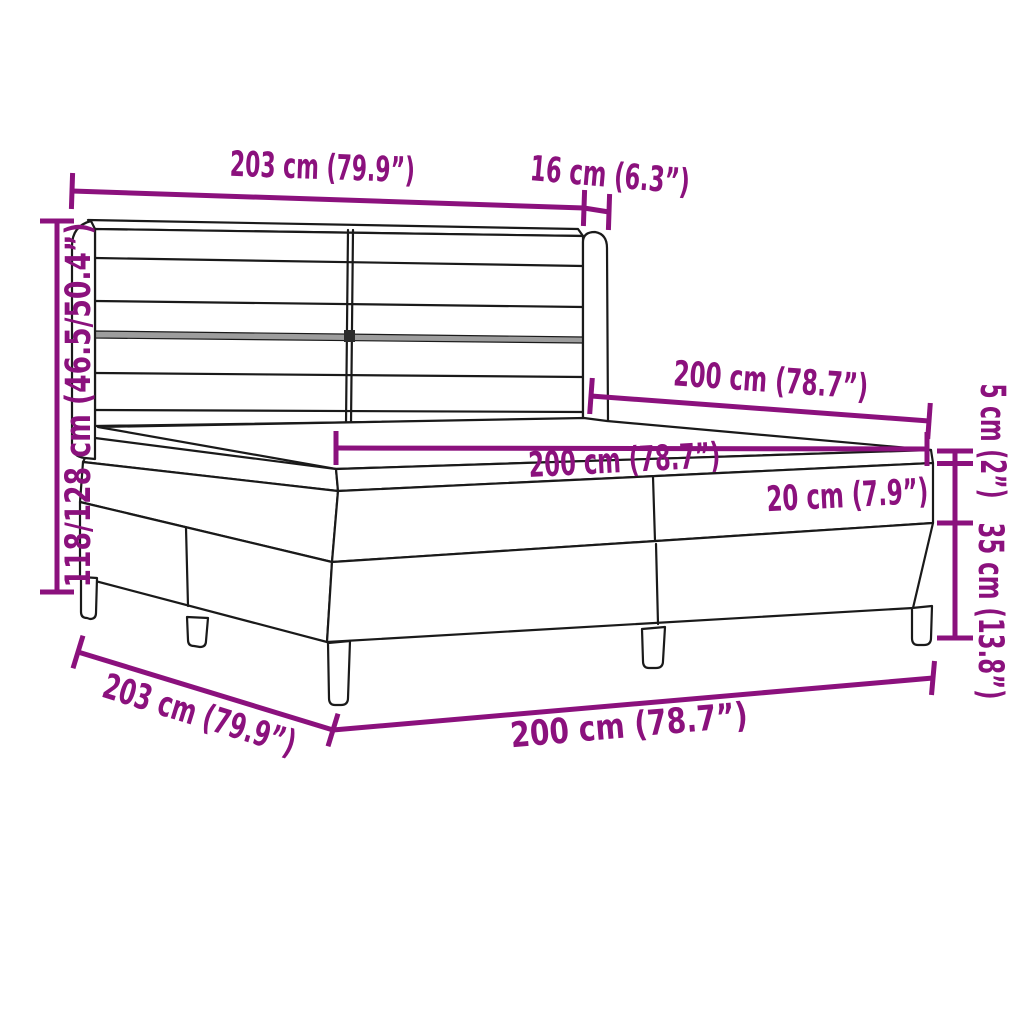 The height and width of the screenshot is (1024, 1024). I want to click on dim-headboard-depth: 16 cm (6.3”), so click(610, 190).